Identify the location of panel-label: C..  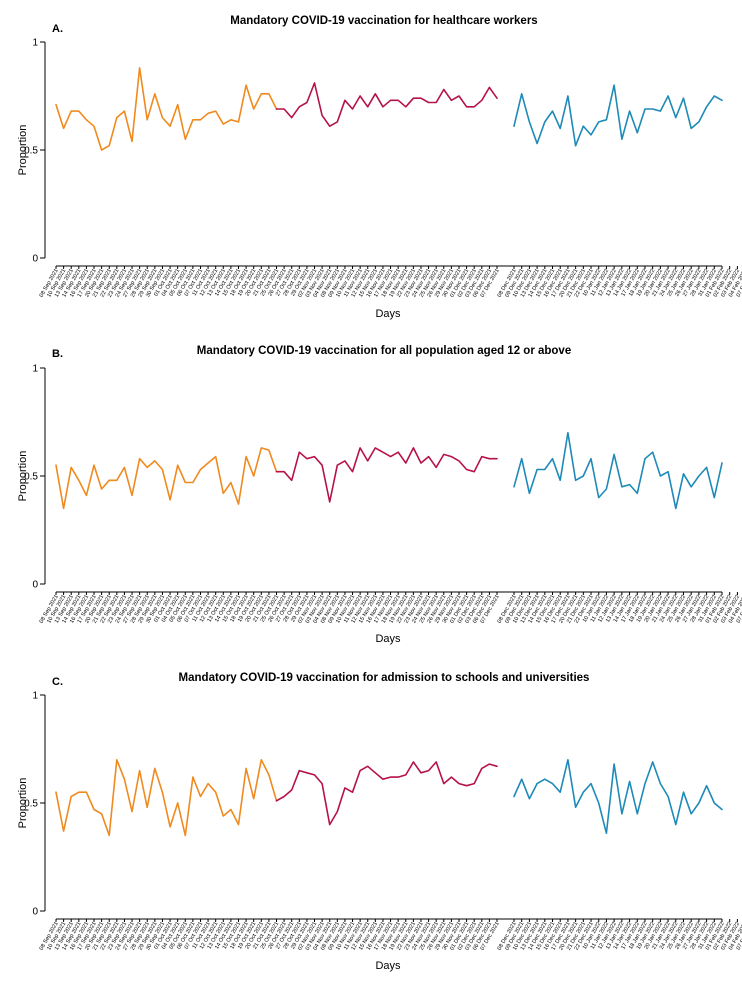
(57, 682).